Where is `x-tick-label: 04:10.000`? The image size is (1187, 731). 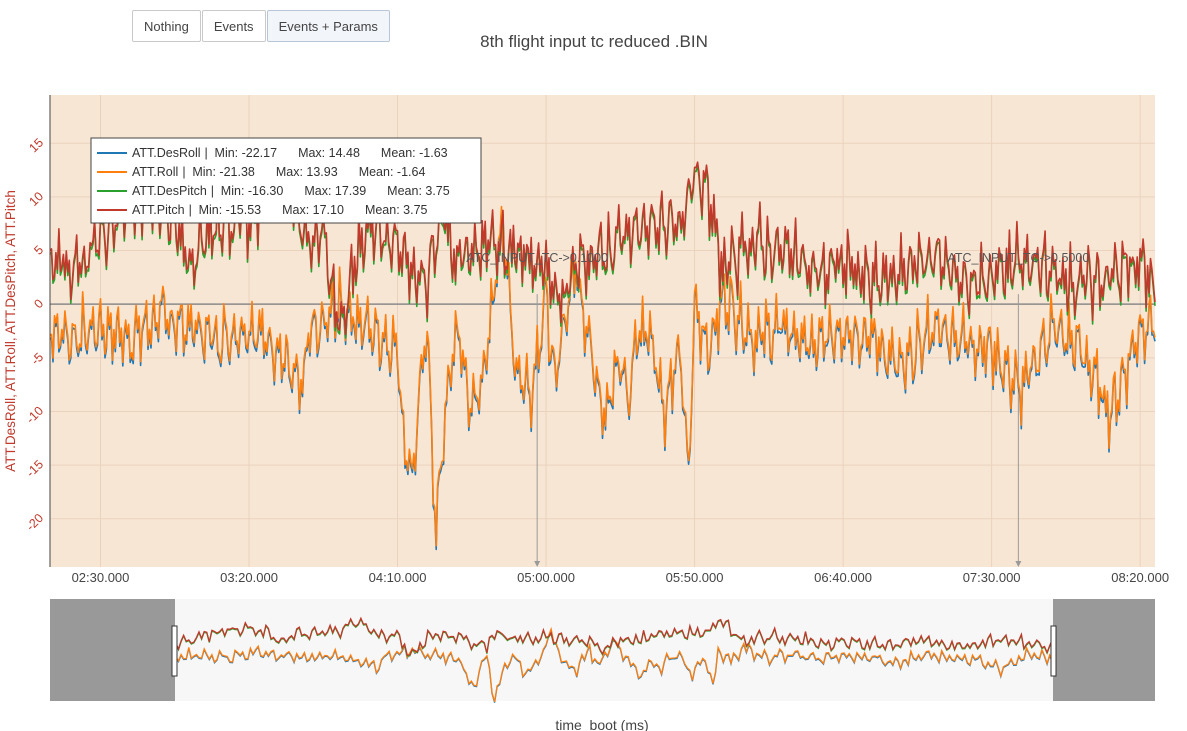
x-tick-label: 04:10.000 is located at coordinates (398, 577).